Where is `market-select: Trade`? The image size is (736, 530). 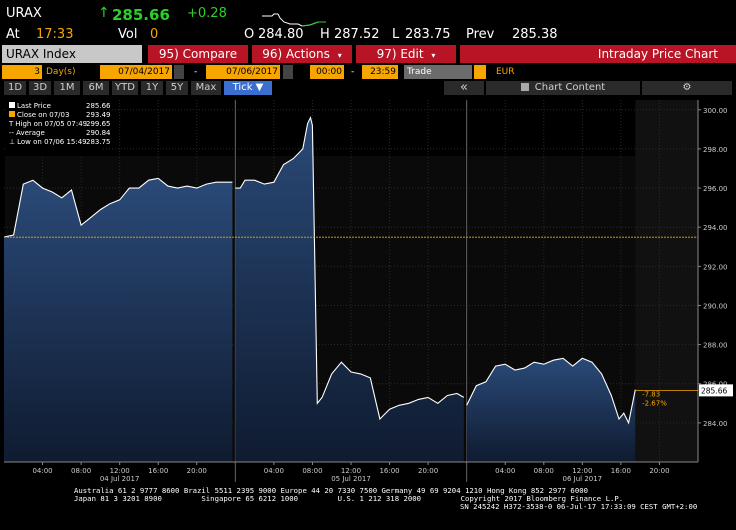 market-select: Trade is located at coordinates (438, 72).